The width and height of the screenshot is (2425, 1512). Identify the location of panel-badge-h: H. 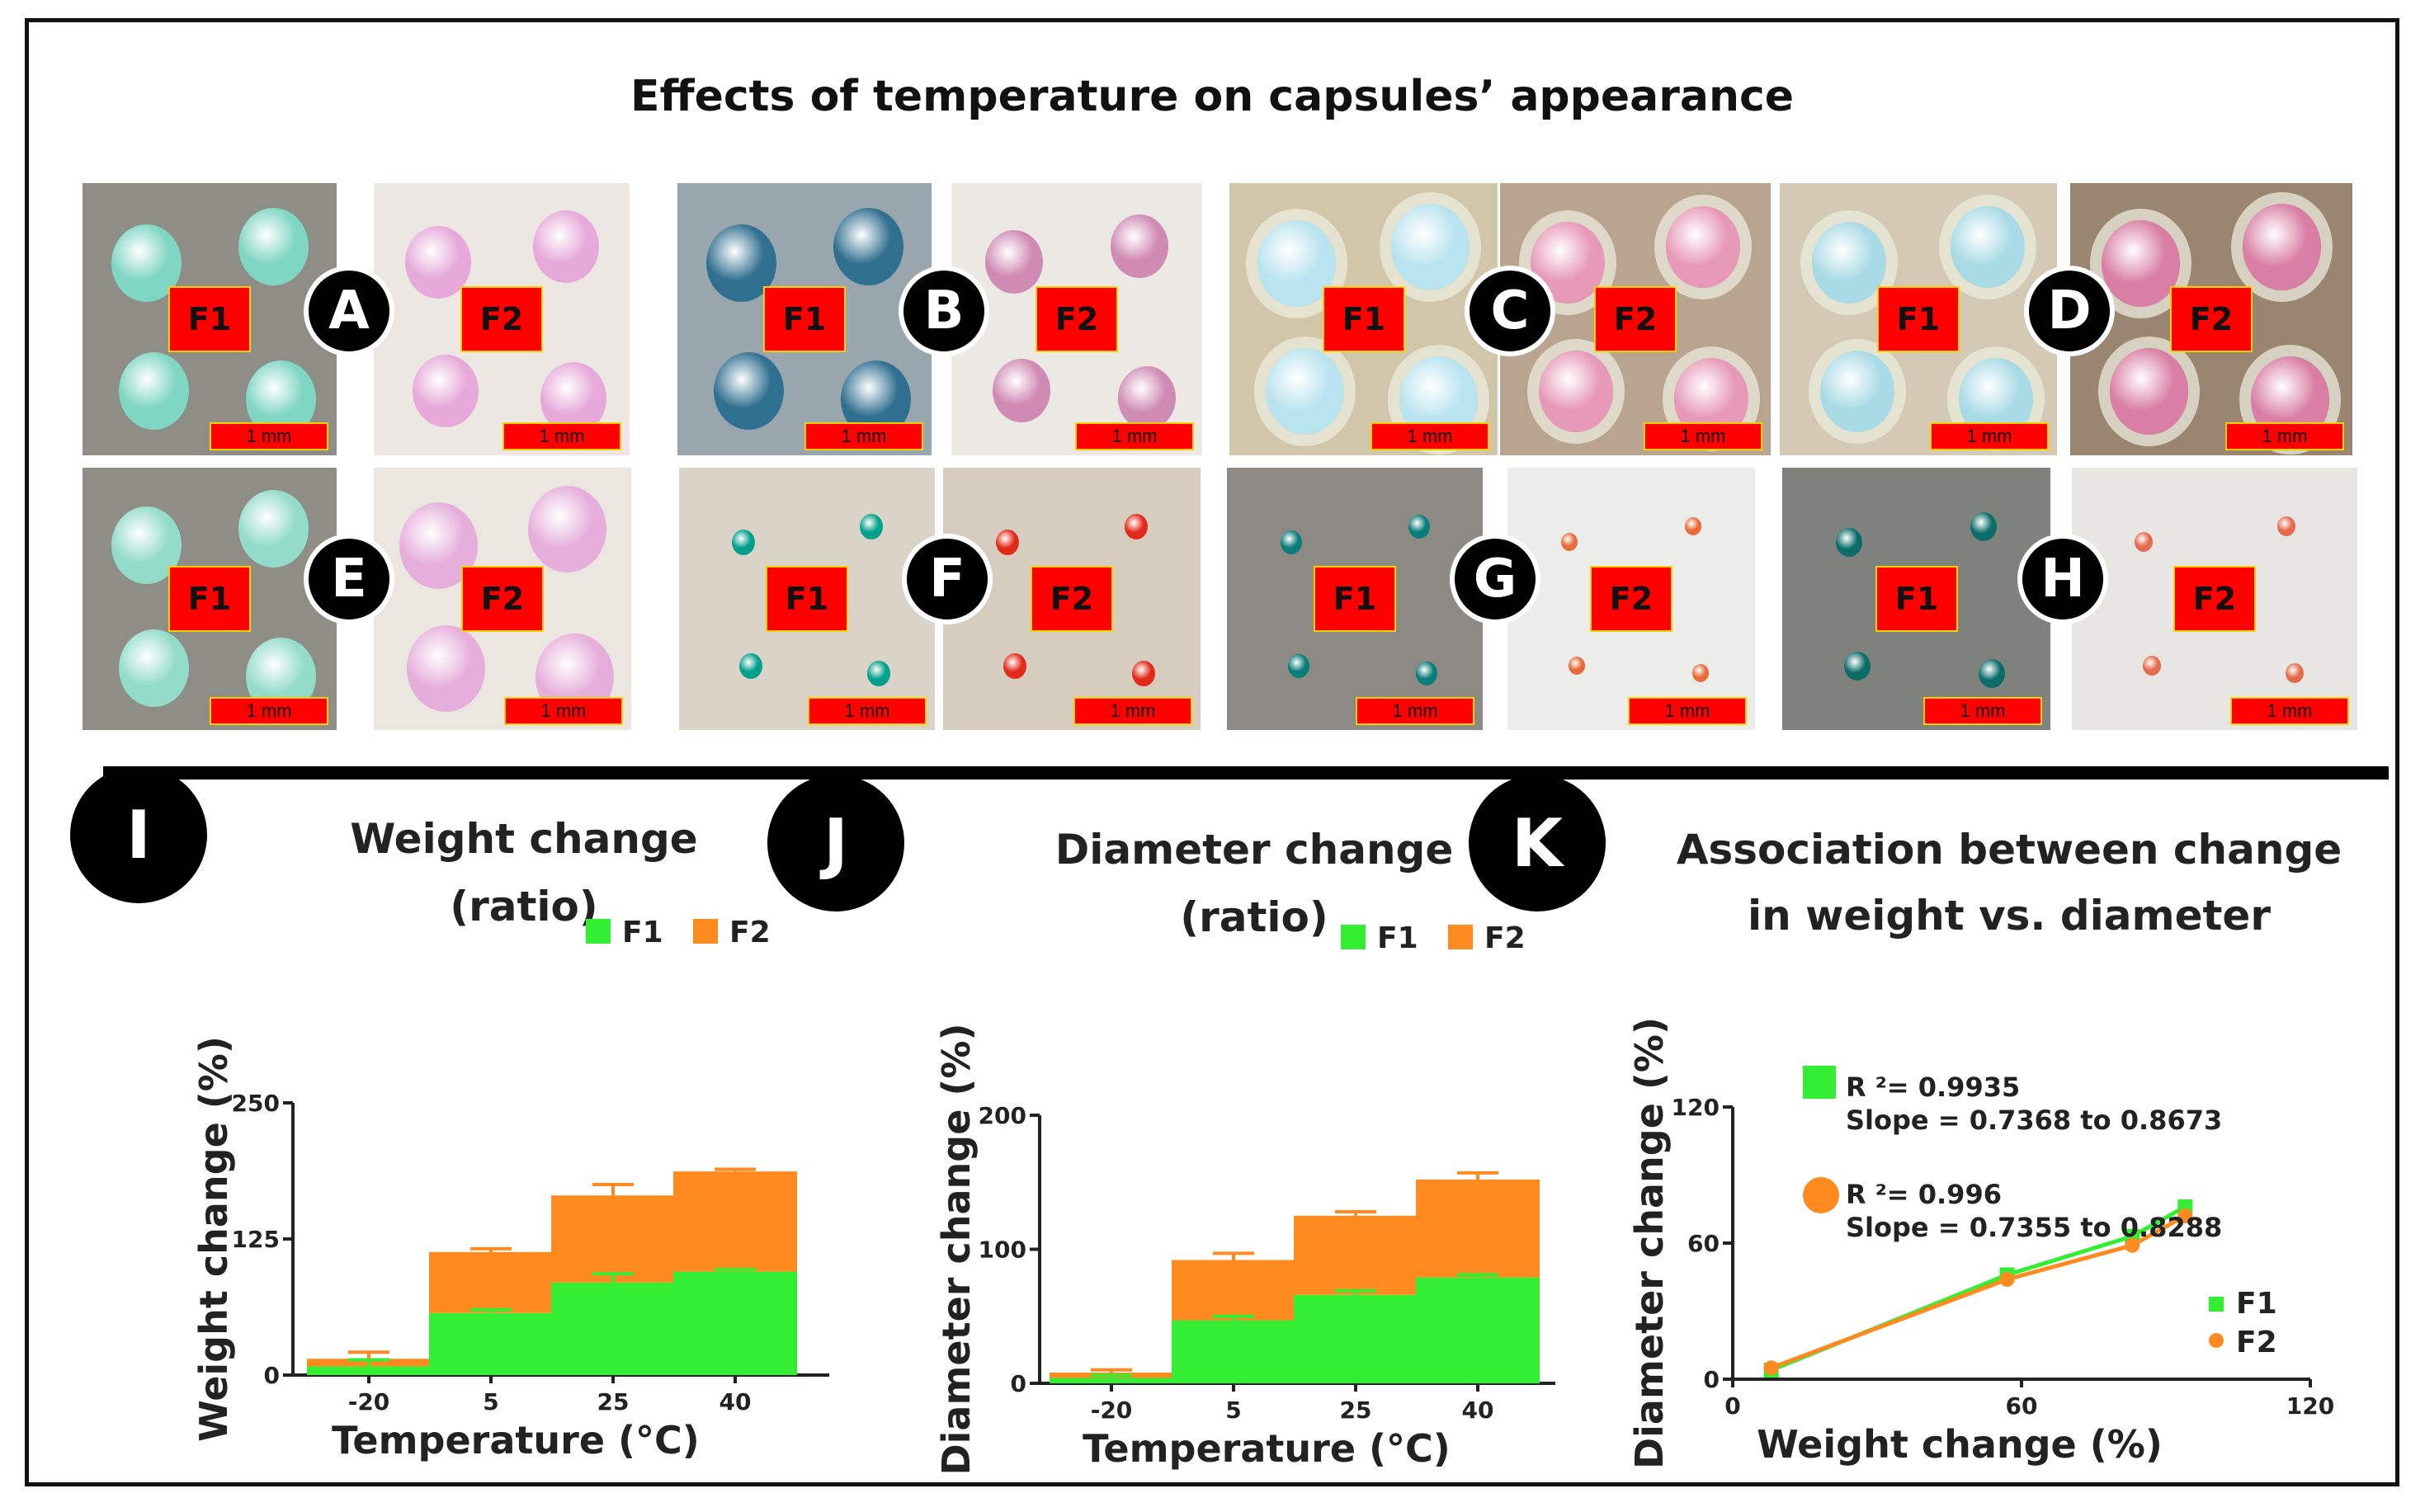
(2062, 579).